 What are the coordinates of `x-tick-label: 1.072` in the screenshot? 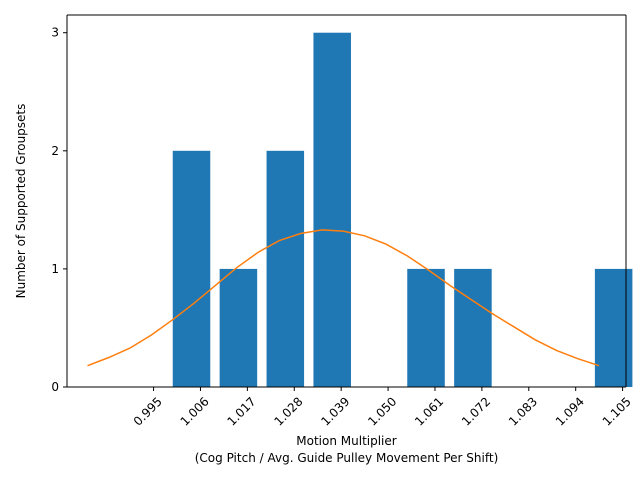 It's located at (476, 411).